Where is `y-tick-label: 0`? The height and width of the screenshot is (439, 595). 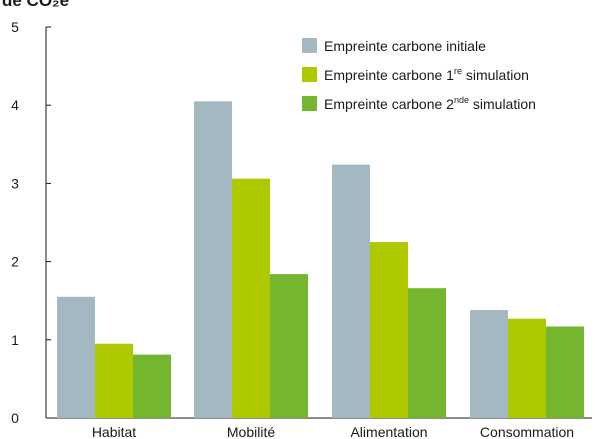
y-tick-label: 0 is located at coordinates (15, 418).